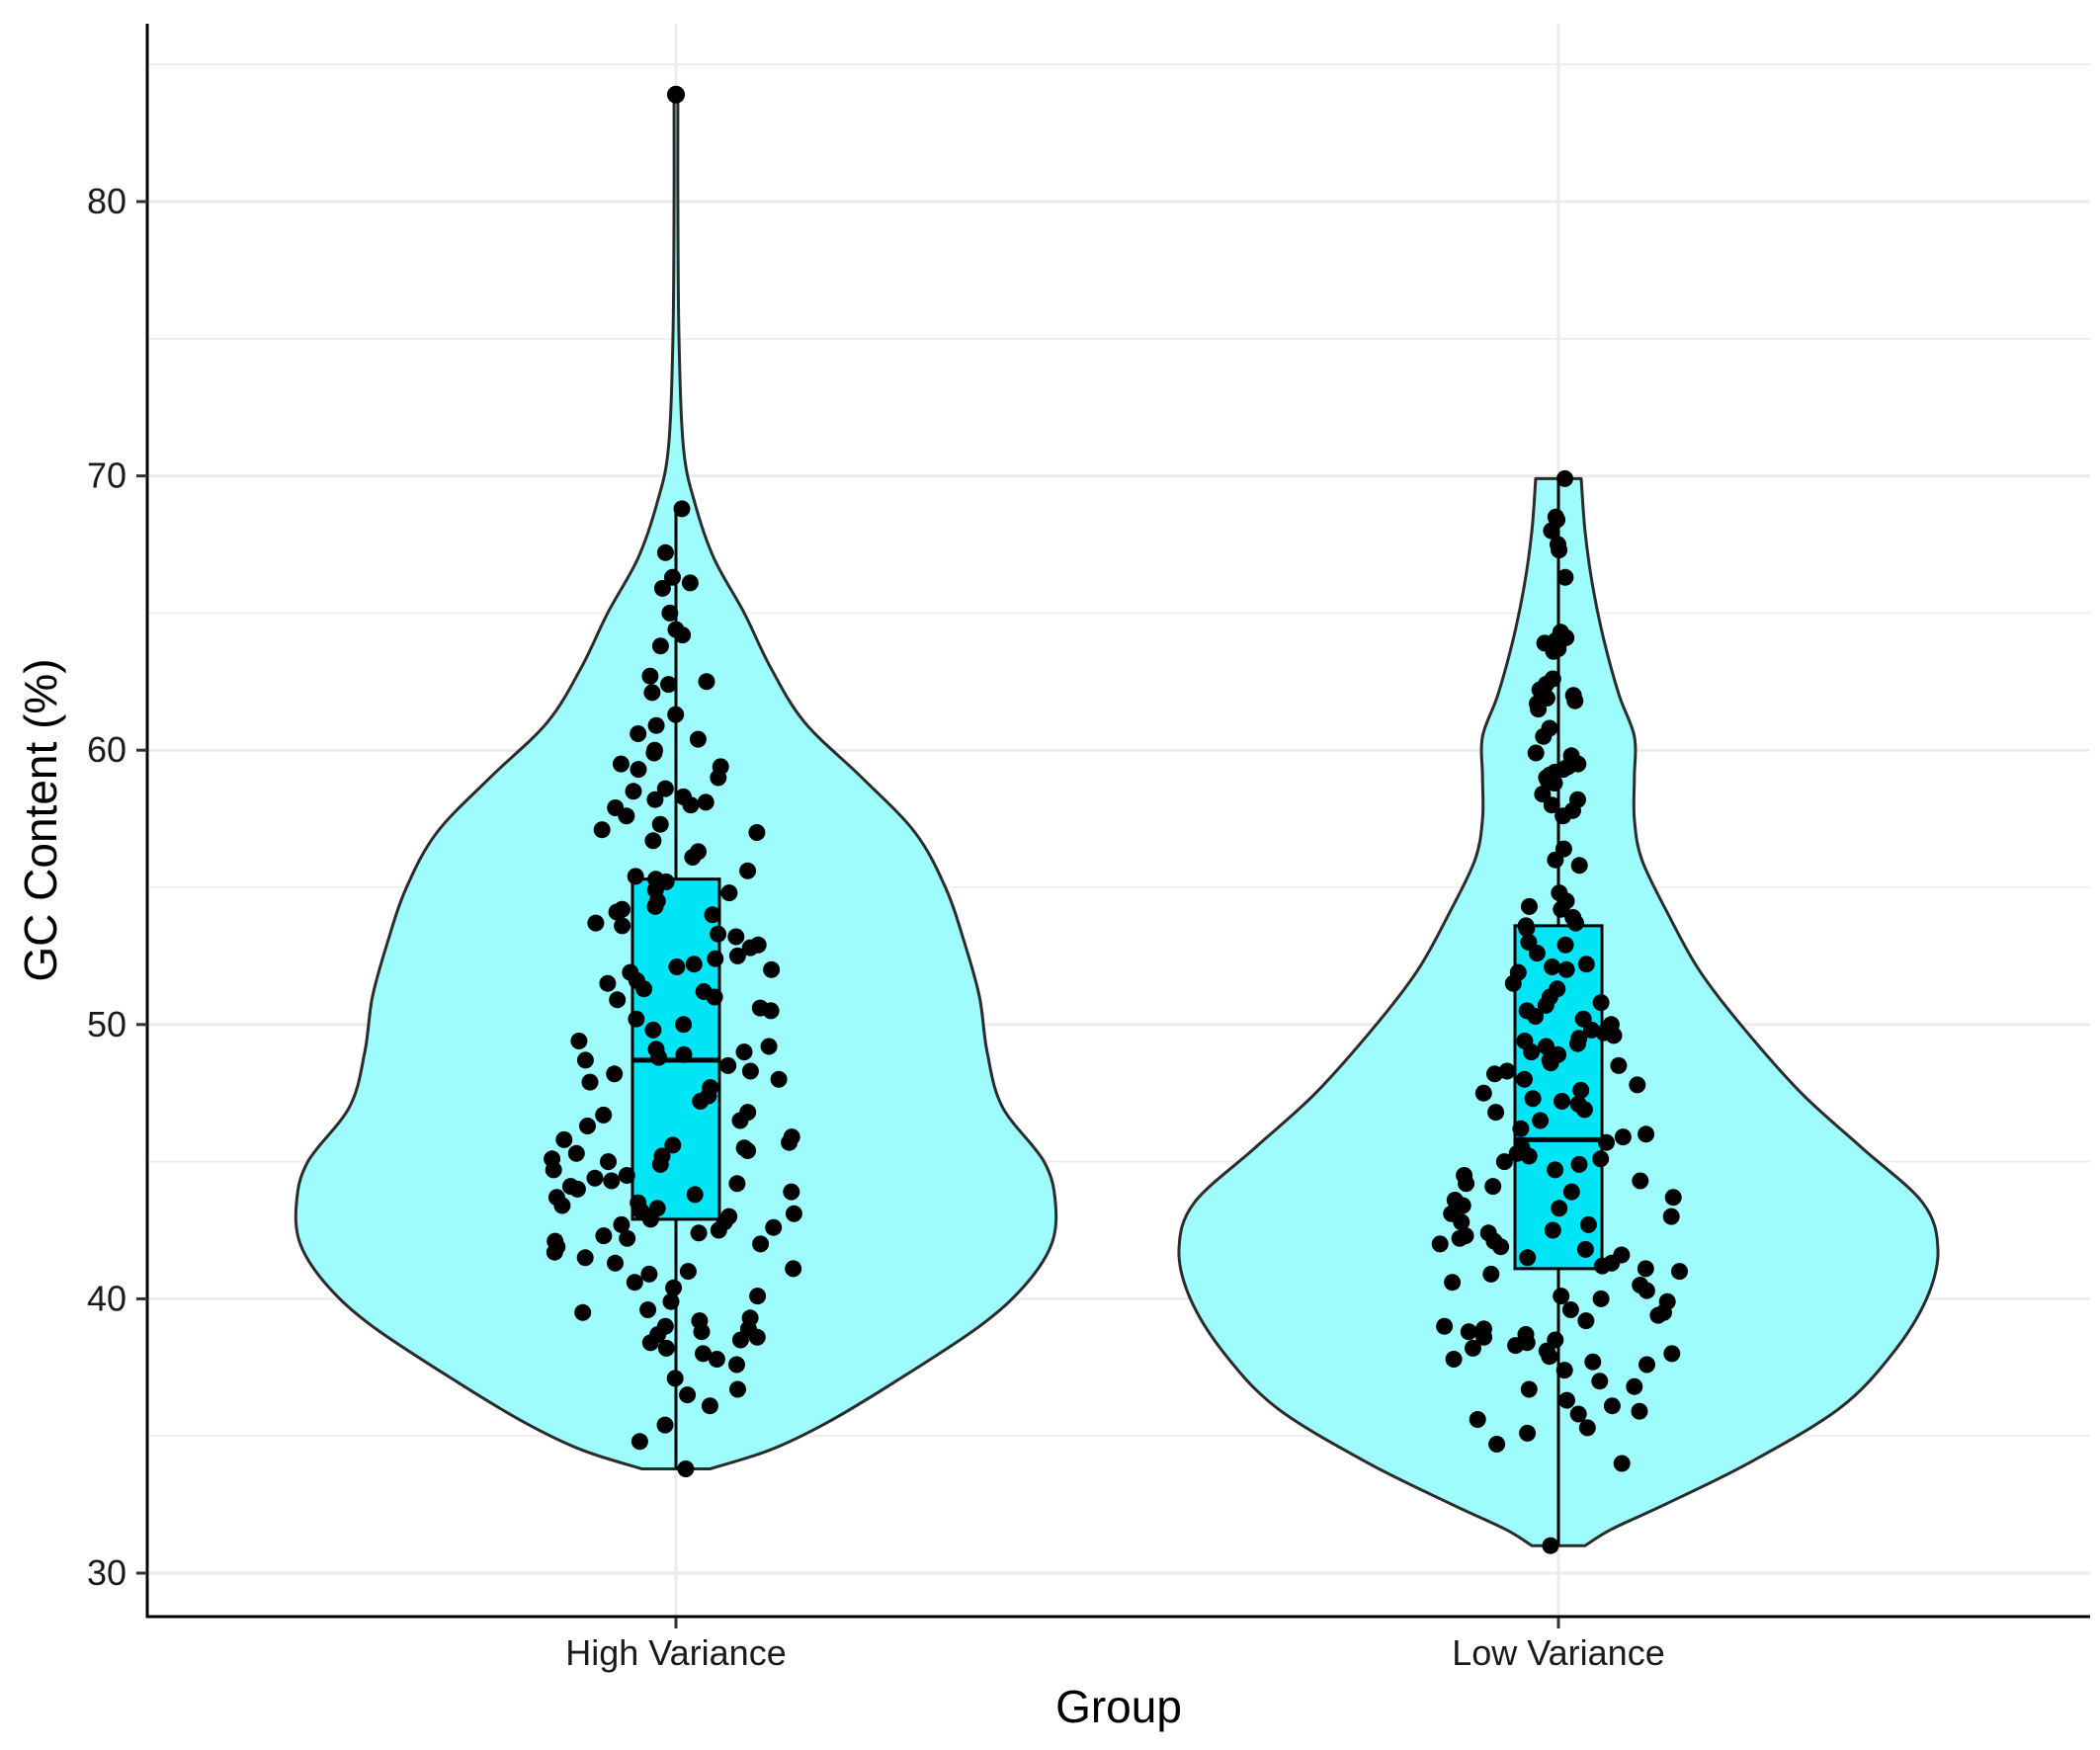 Image resolution: width=2100 pixels, height=1750 pixels. I want to click on y-tick-label: 40, so click(106, 1298).